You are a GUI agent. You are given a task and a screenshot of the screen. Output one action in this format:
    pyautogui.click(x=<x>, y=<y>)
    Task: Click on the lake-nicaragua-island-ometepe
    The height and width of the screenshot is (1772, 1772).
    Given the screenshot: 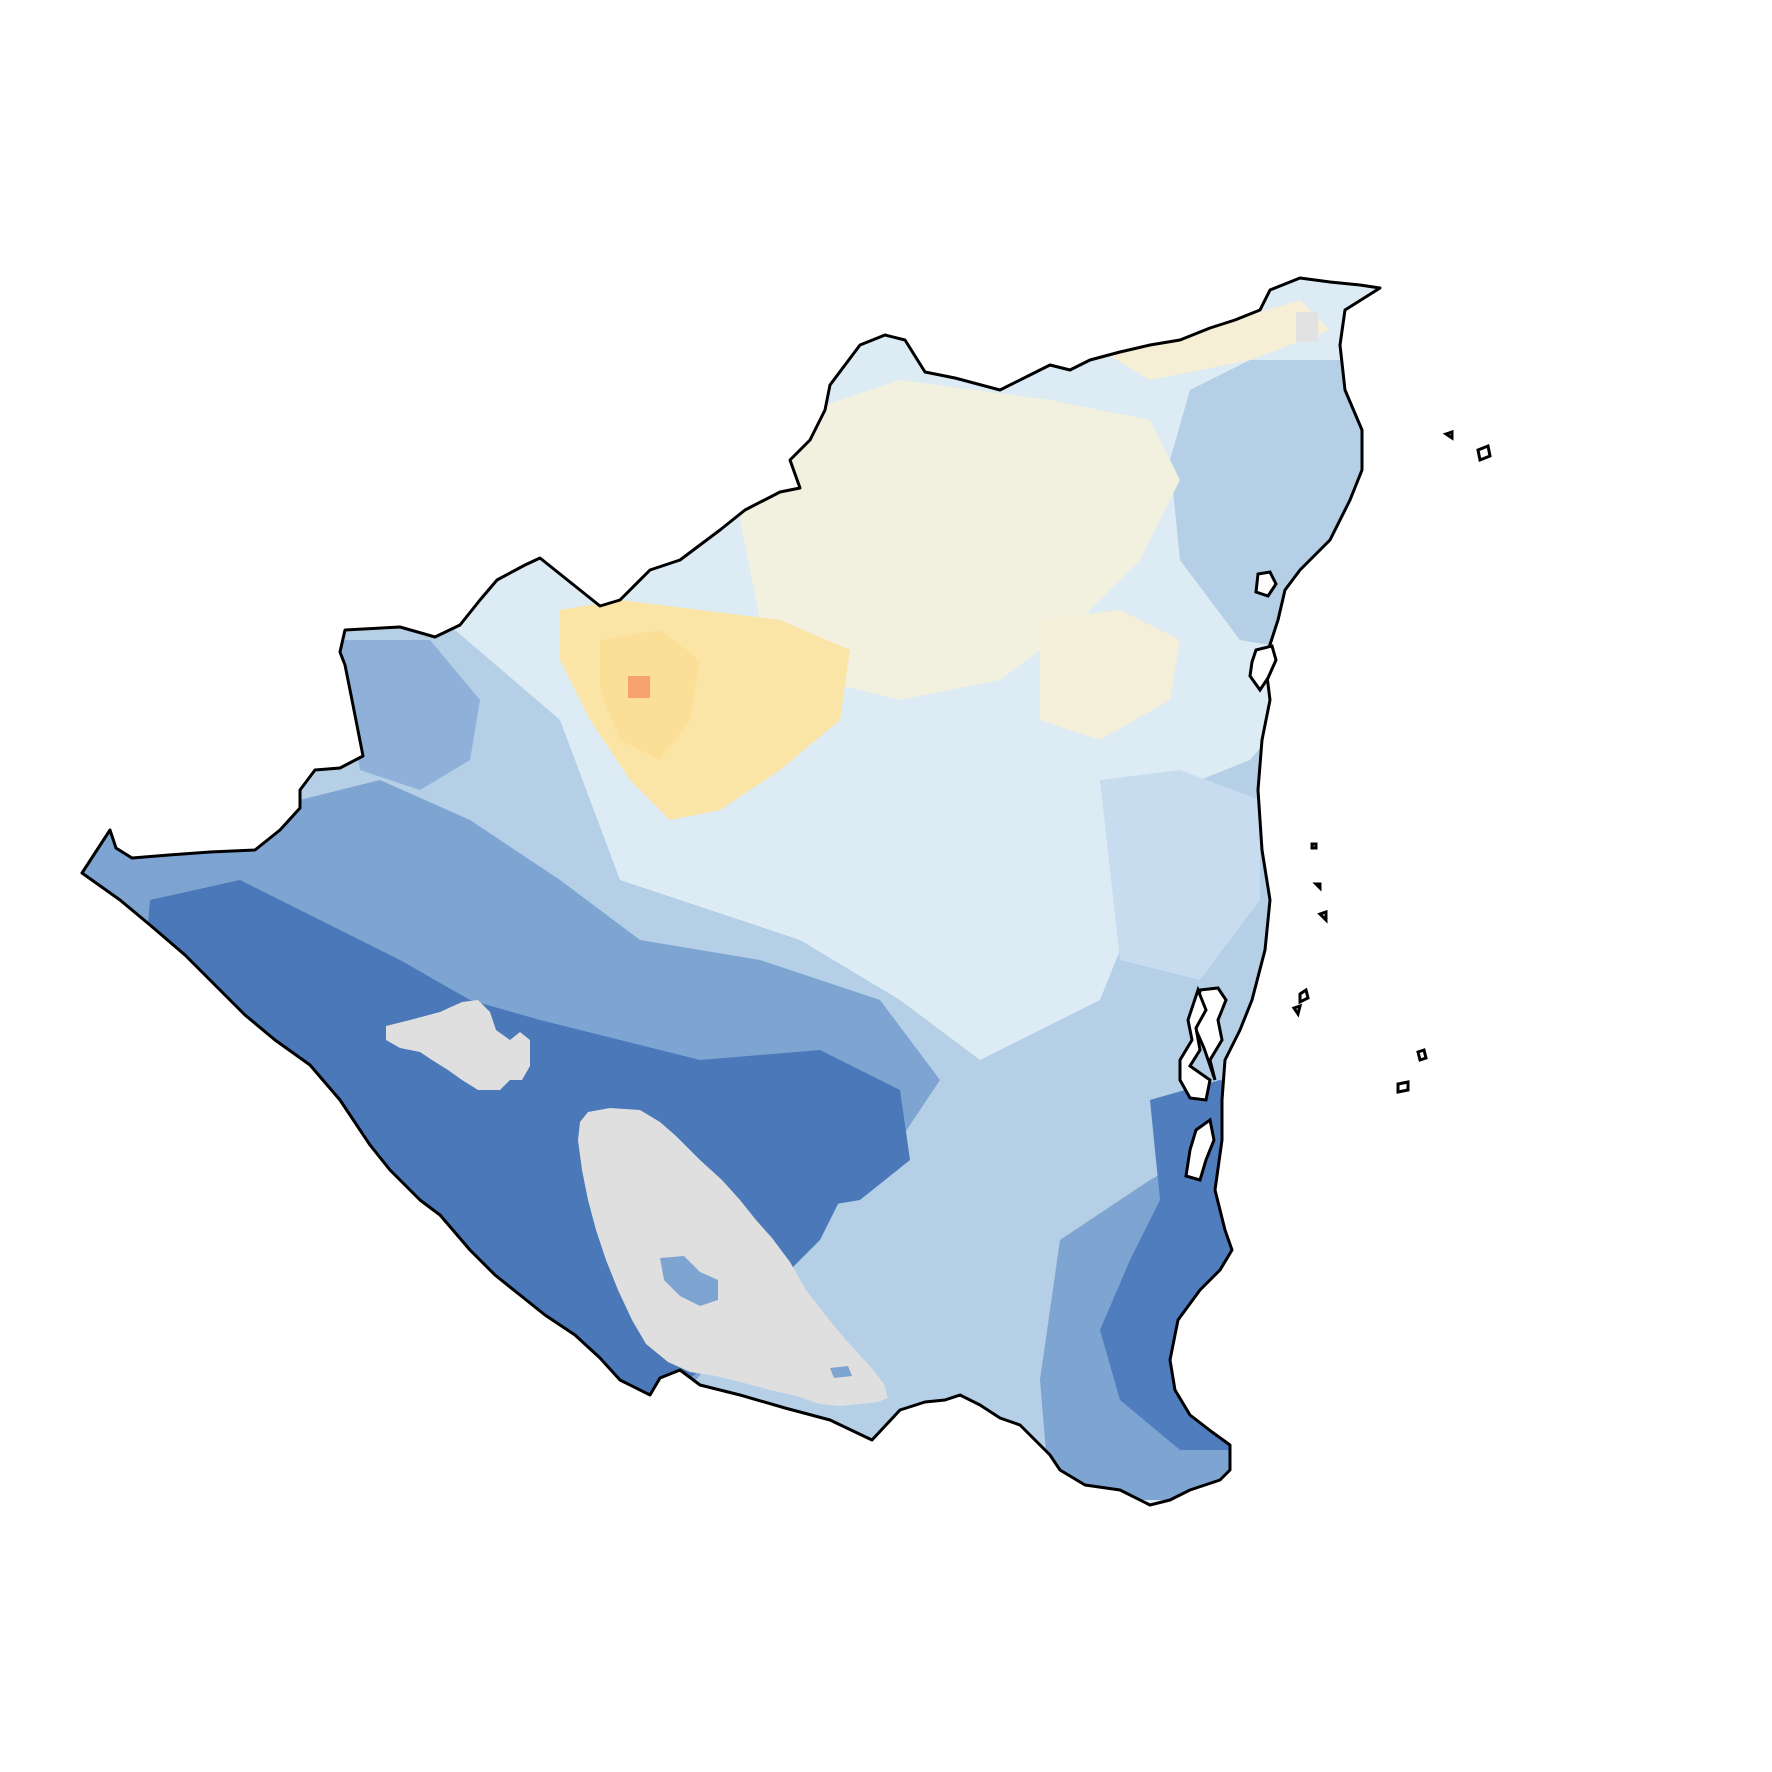 What is the action you would take?
    pyautogui.click(x=689, y=1281)
    